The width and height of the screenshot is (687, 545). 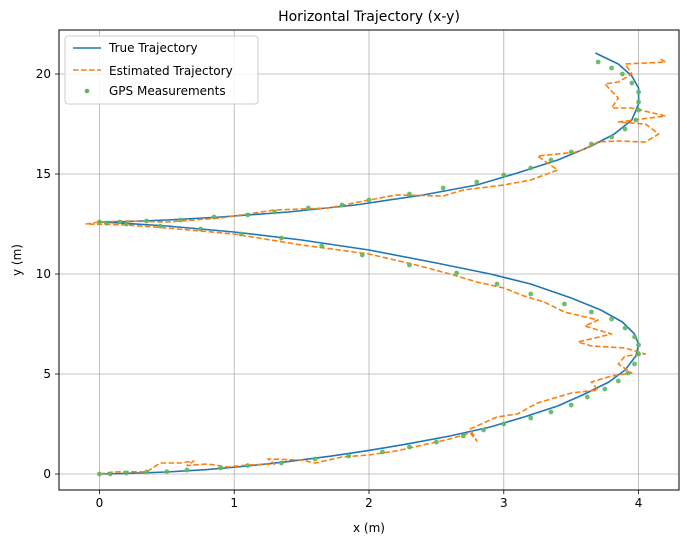 I want to click on y-axis-ticks: 0 5 10 15 20, so click(x=47, y=274).